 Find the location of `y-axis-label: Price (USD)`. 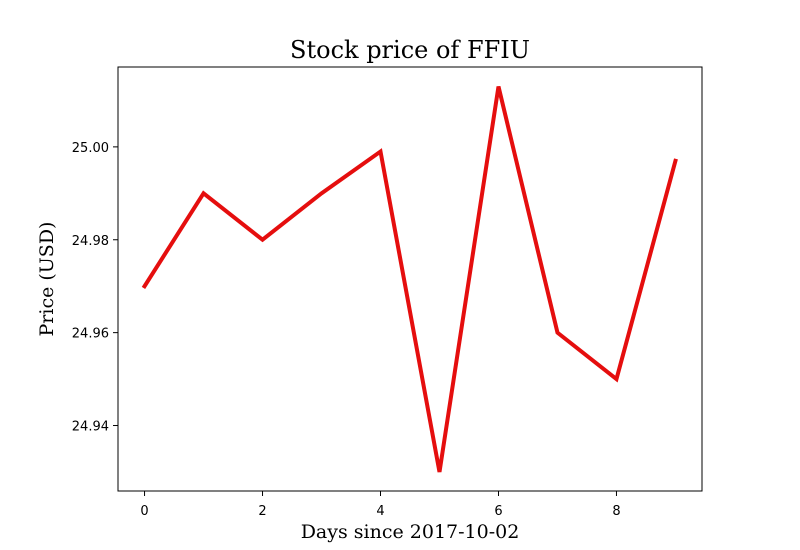

y-axis-label: Price (USD) is located at coordinates (47, 279).